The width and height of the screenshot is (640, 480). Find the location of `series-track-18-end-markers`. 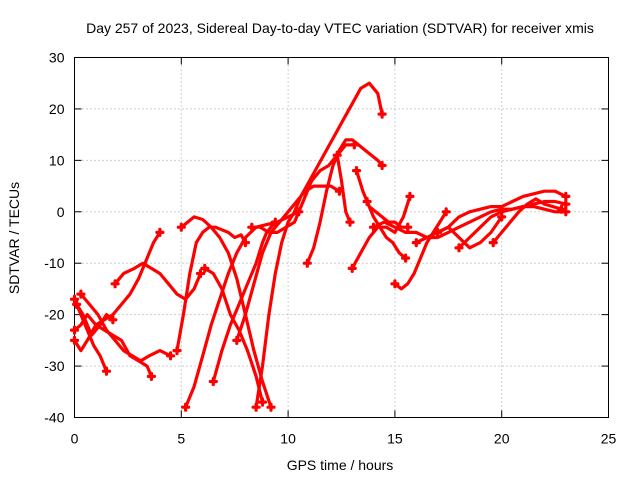

series-track-18-end-markers is located at coordinates (381, 232).